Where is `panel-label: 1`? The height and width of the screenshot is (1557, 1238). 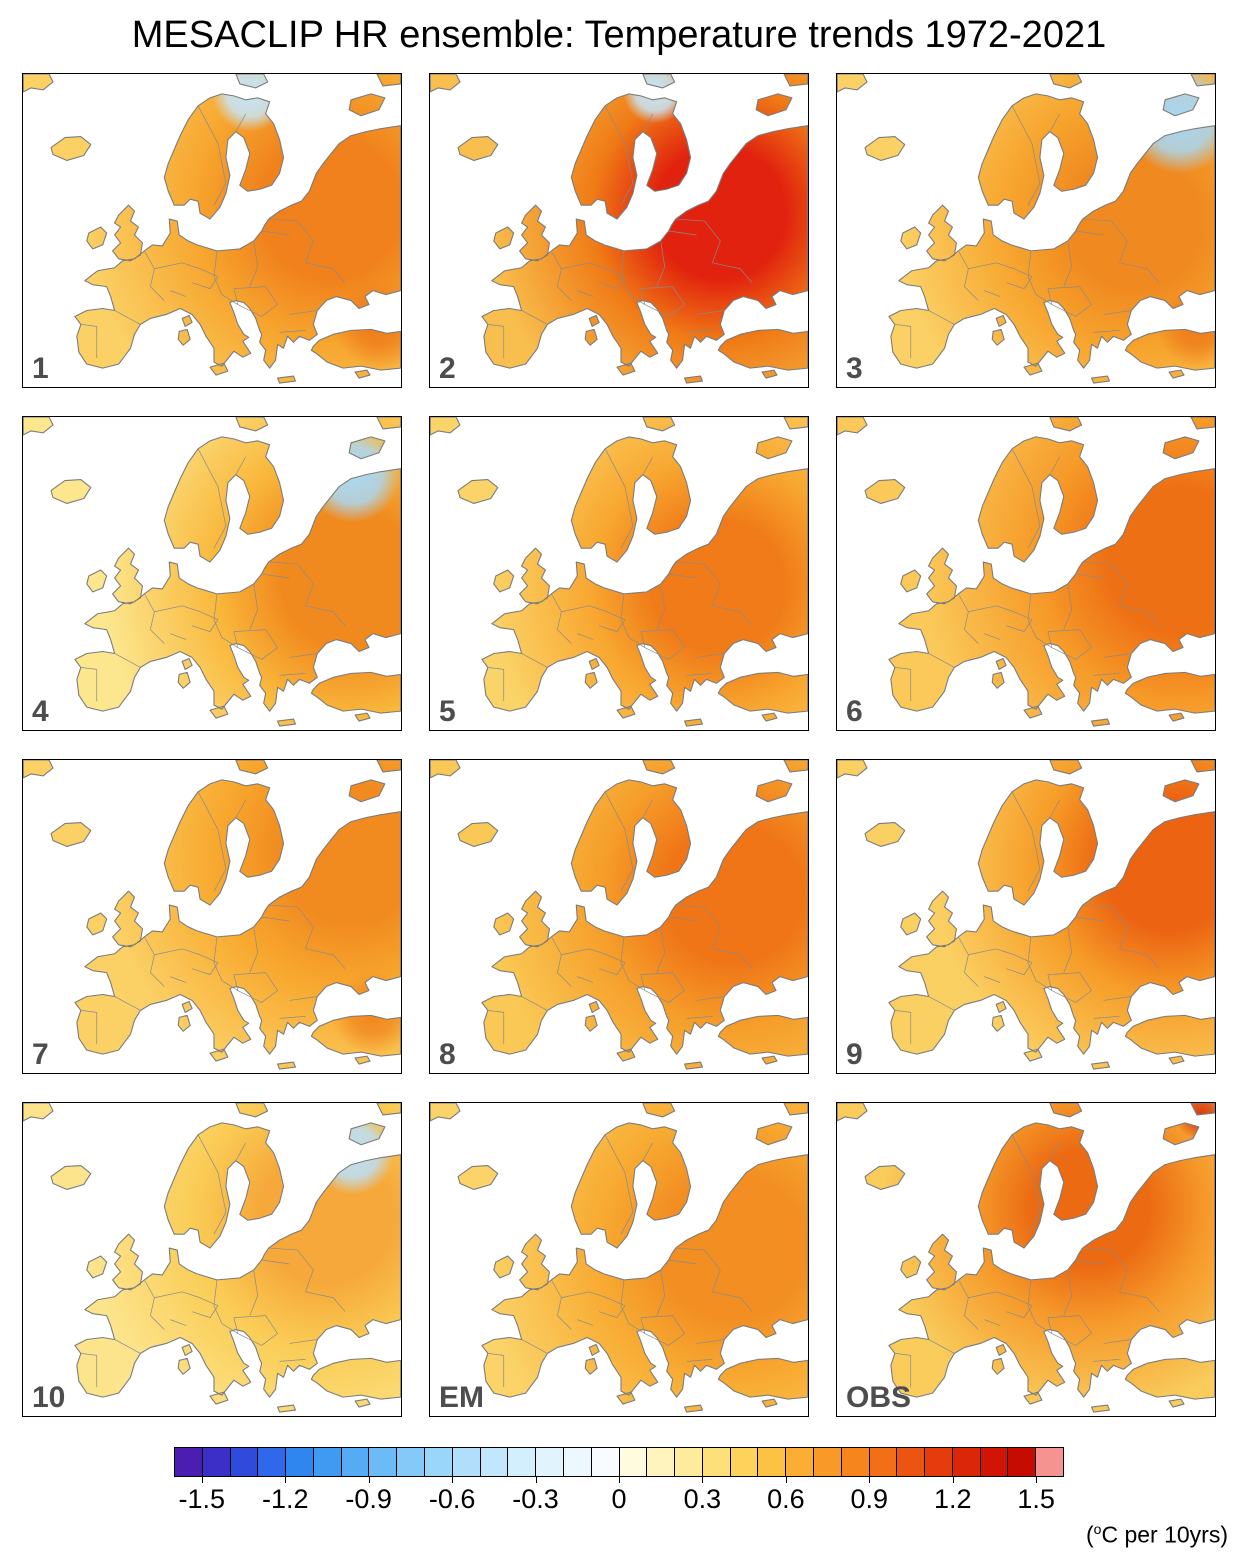
panel-label: 1 is located at coordinates (40, 368).